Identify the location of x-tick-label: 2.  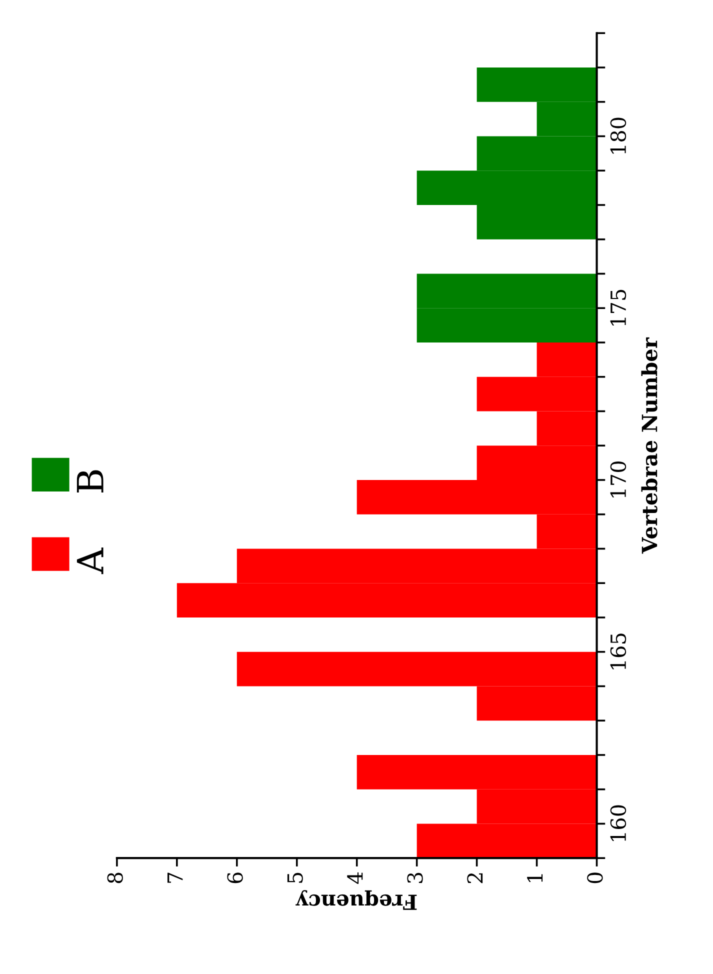
(475, 878).